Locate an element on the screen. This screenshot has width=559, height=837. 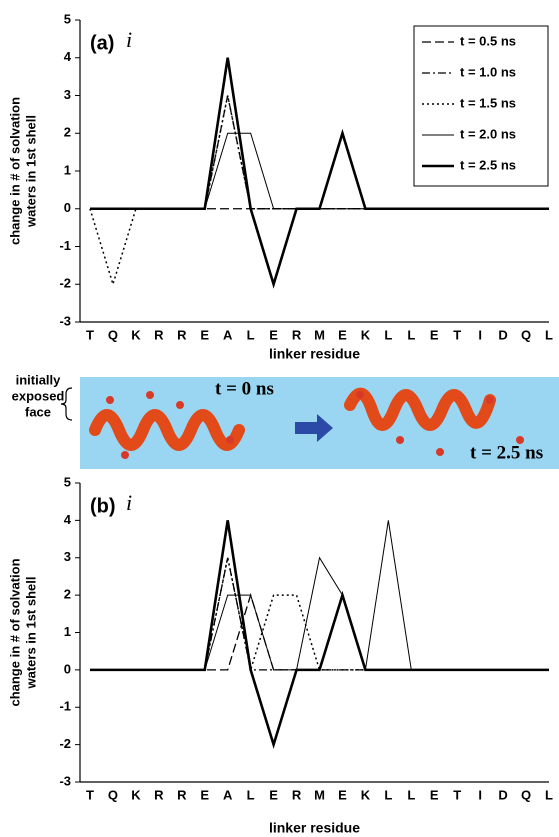
legend-label: t = 1.0 ns is located at coordinates (488, 71).